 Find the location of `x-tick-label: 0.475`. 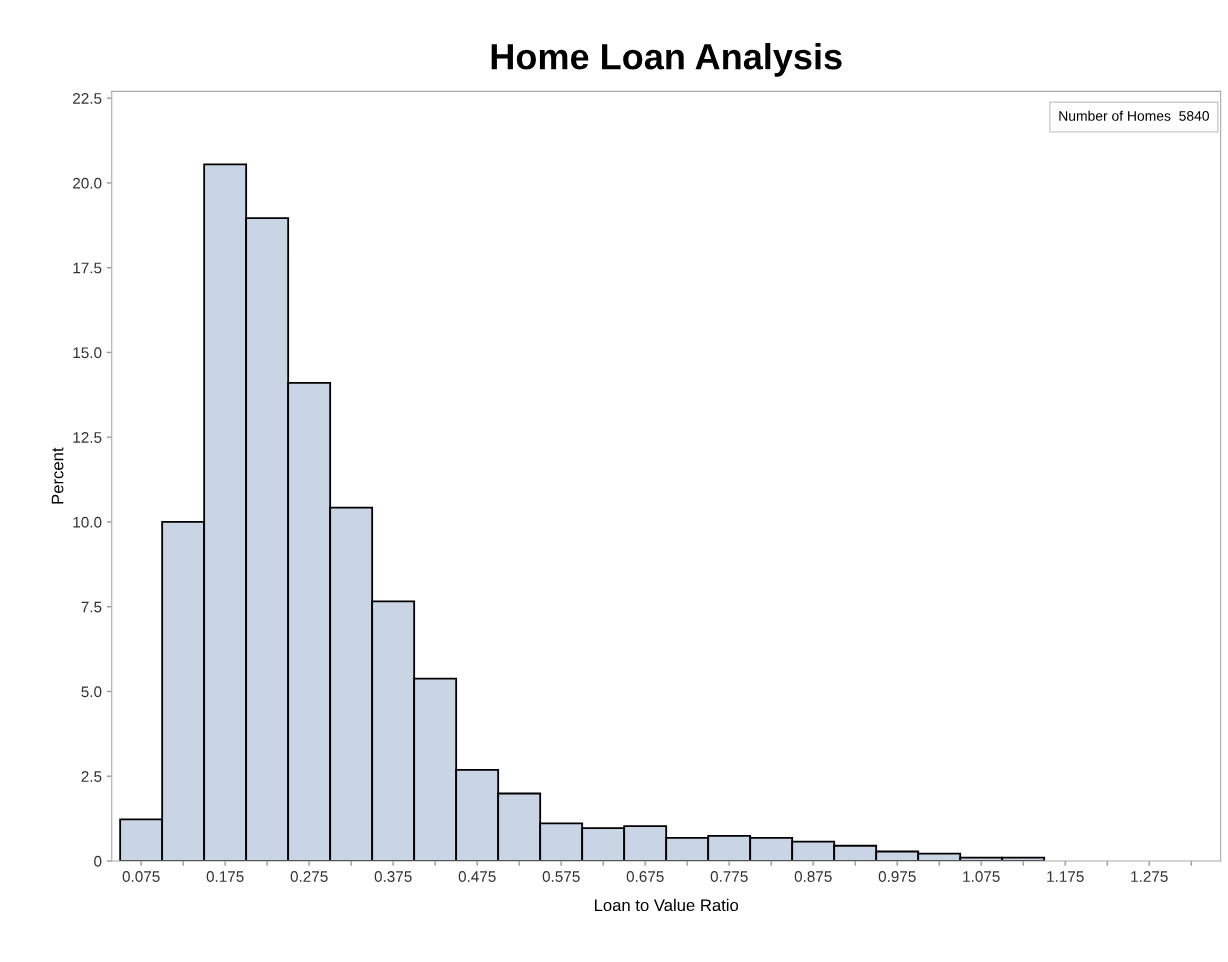

x-tick-label: 0.475 is located at coordinates (477, 876).